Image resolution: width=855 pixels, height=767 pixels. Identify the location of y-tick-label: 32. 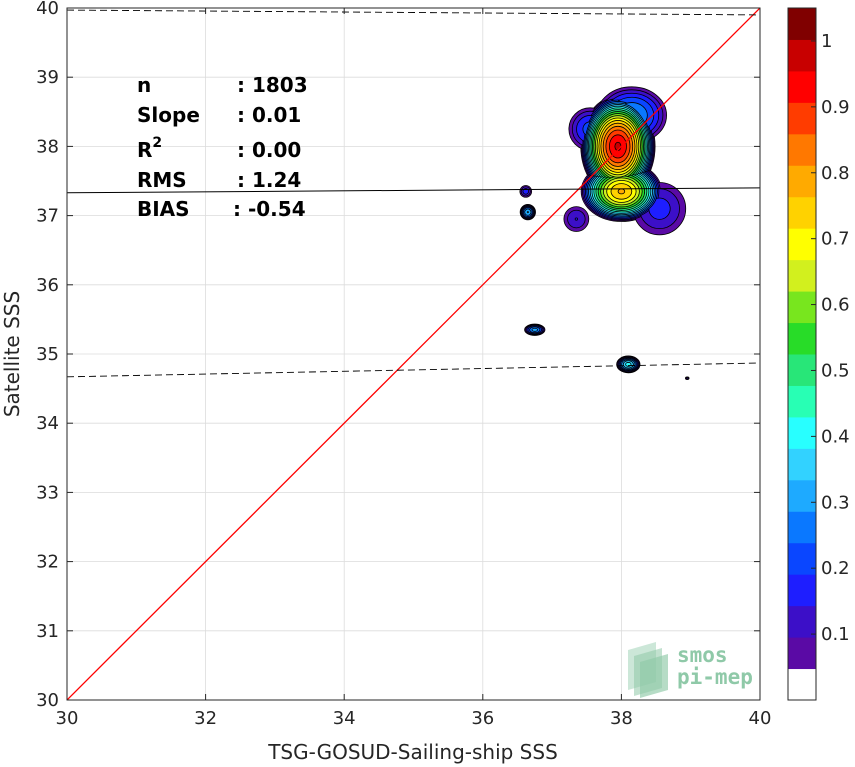
(47, 562).